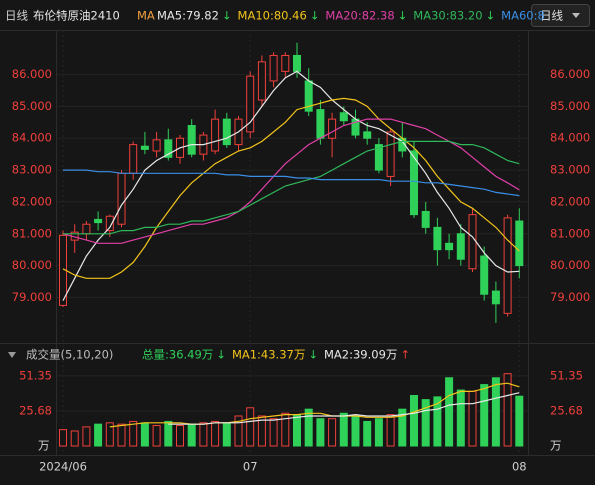 This screenshot has width=595, height=485. I want to click on ma-line, so click(291, 183).